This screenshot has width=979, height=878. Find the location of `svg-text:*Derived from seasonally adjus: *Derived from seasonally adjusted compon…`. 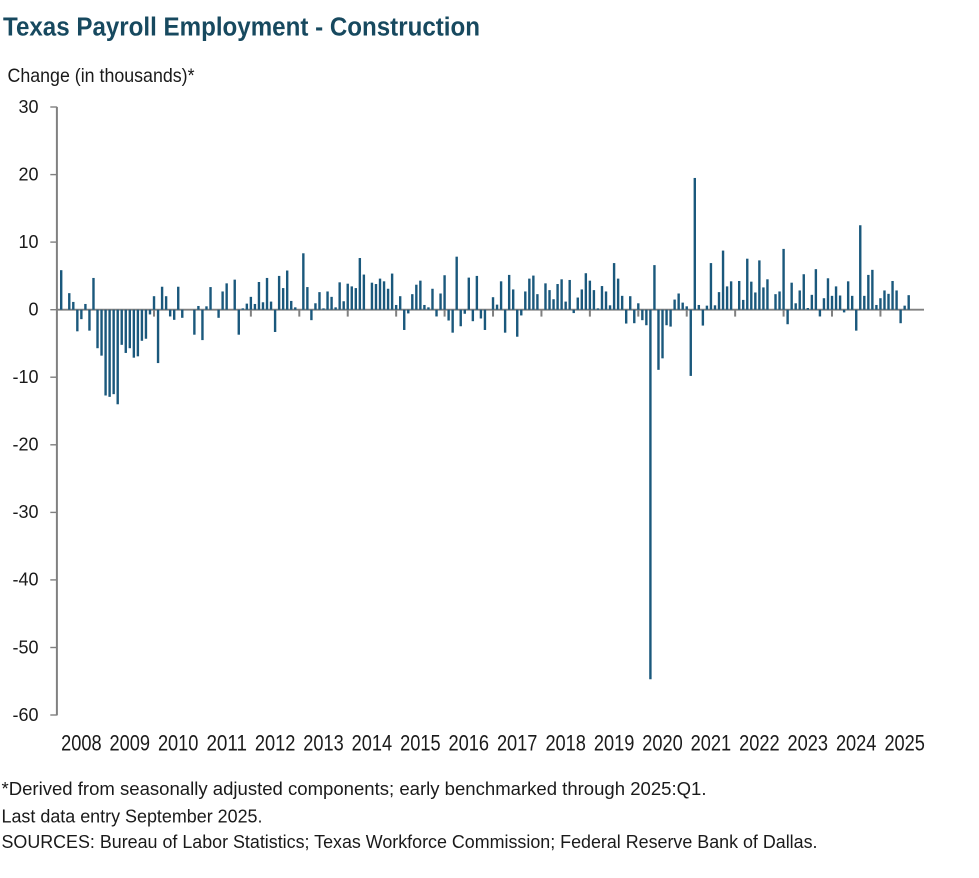

svg-text:*Derived from seasonally adjus: *Derived from seasonally adjusted compon… is located at coordinates (354, 788).